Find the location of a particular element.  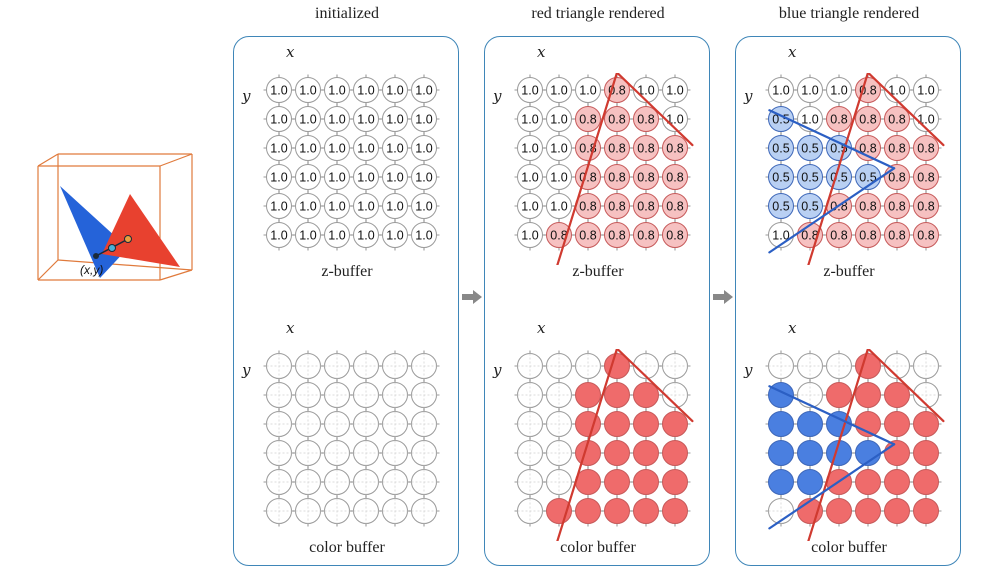

triangle-edge is located at coordinates (832, 139).